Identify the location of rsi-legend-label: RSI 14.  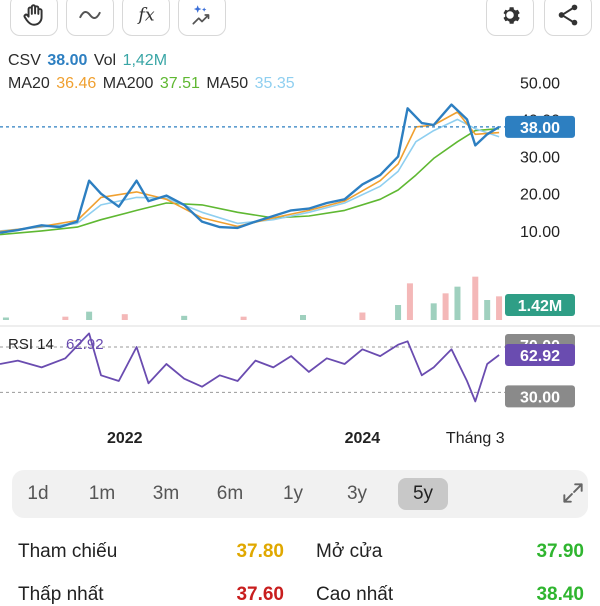
(31, 344).